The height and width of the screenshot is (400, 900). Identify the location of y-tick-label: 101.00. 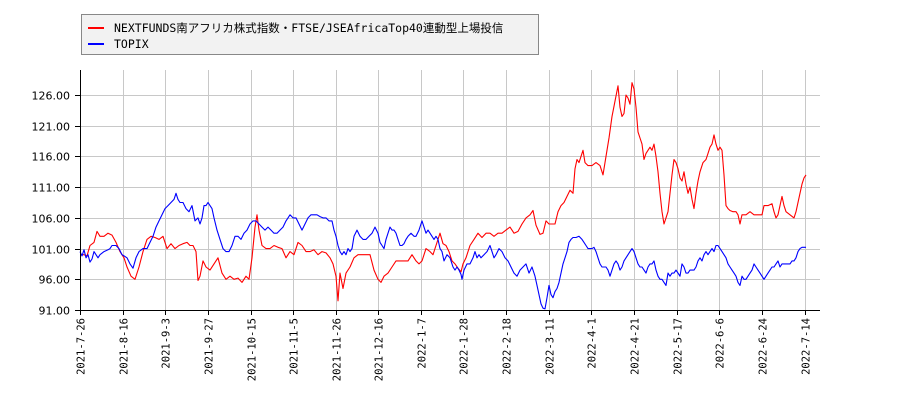
(51, 250).